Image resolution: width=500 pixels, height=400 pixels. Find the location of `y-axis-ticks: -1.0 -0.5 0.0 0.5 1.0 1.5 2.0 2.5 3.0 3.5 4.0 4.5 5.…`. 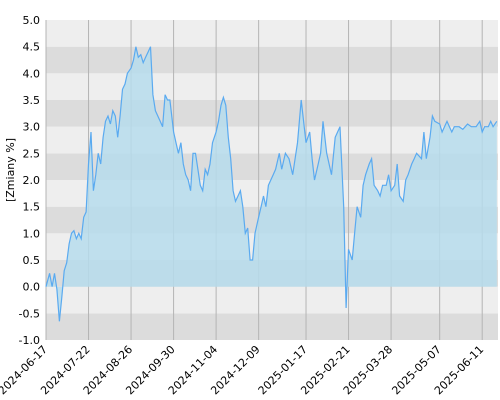

y-axis-ticks: -1.0 -0.5 0.0 0.5 1.0 1.5 2.0 2.5 3.0 3.5 4.0 4.5 5.… is located at coordinates (29, 180).